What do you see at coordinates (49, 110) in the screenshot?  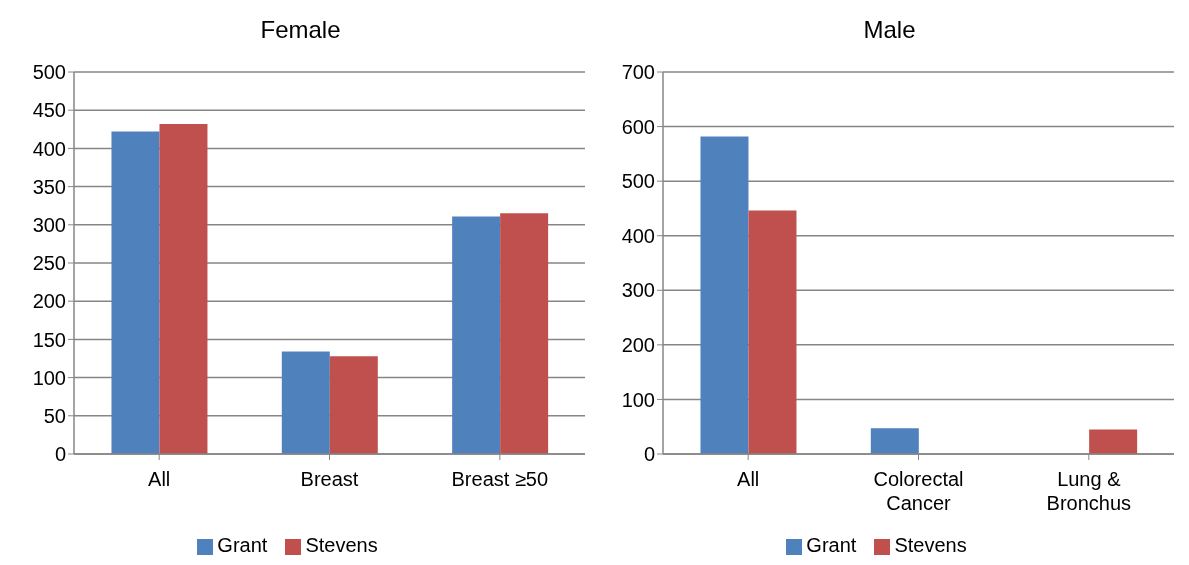 I see `y-tick-label: 450` at bounding box center [49, 110].